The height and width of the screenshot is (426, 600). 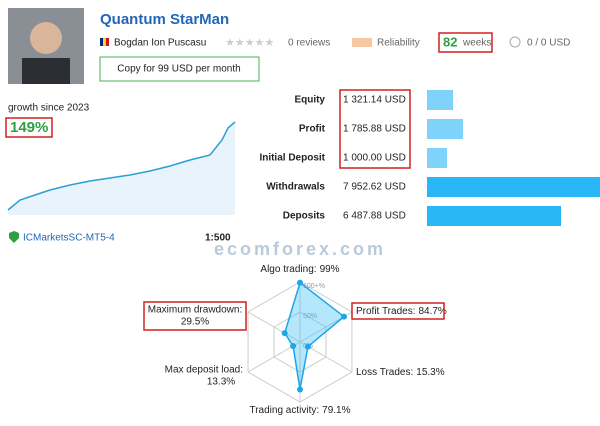 I want to click on radar-value: 15.3%, so click(x=430, y=372).